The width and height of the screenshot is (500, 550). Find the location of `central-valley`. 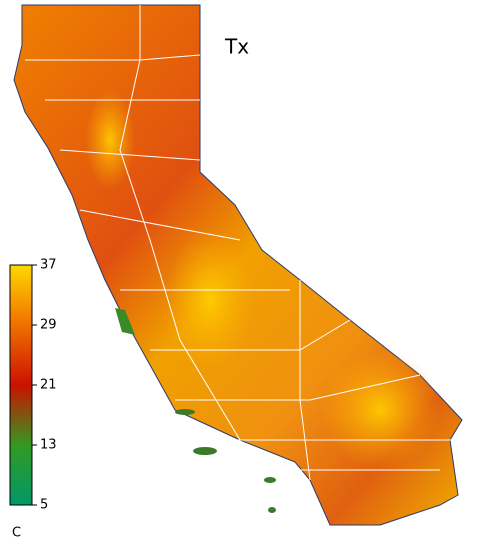

central-valley is located at coordinates (210, 300).